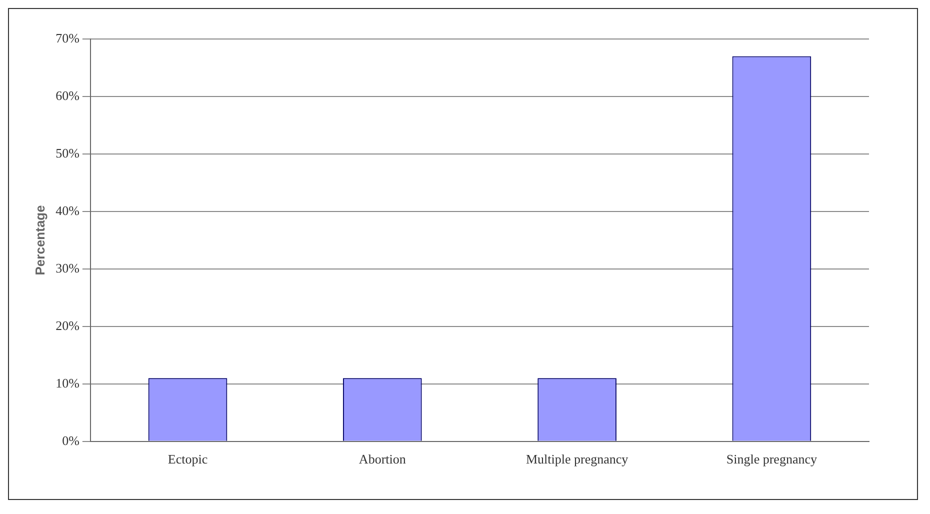  I want to click on x-tick-label: Single pregnancy, so click(772, 459).